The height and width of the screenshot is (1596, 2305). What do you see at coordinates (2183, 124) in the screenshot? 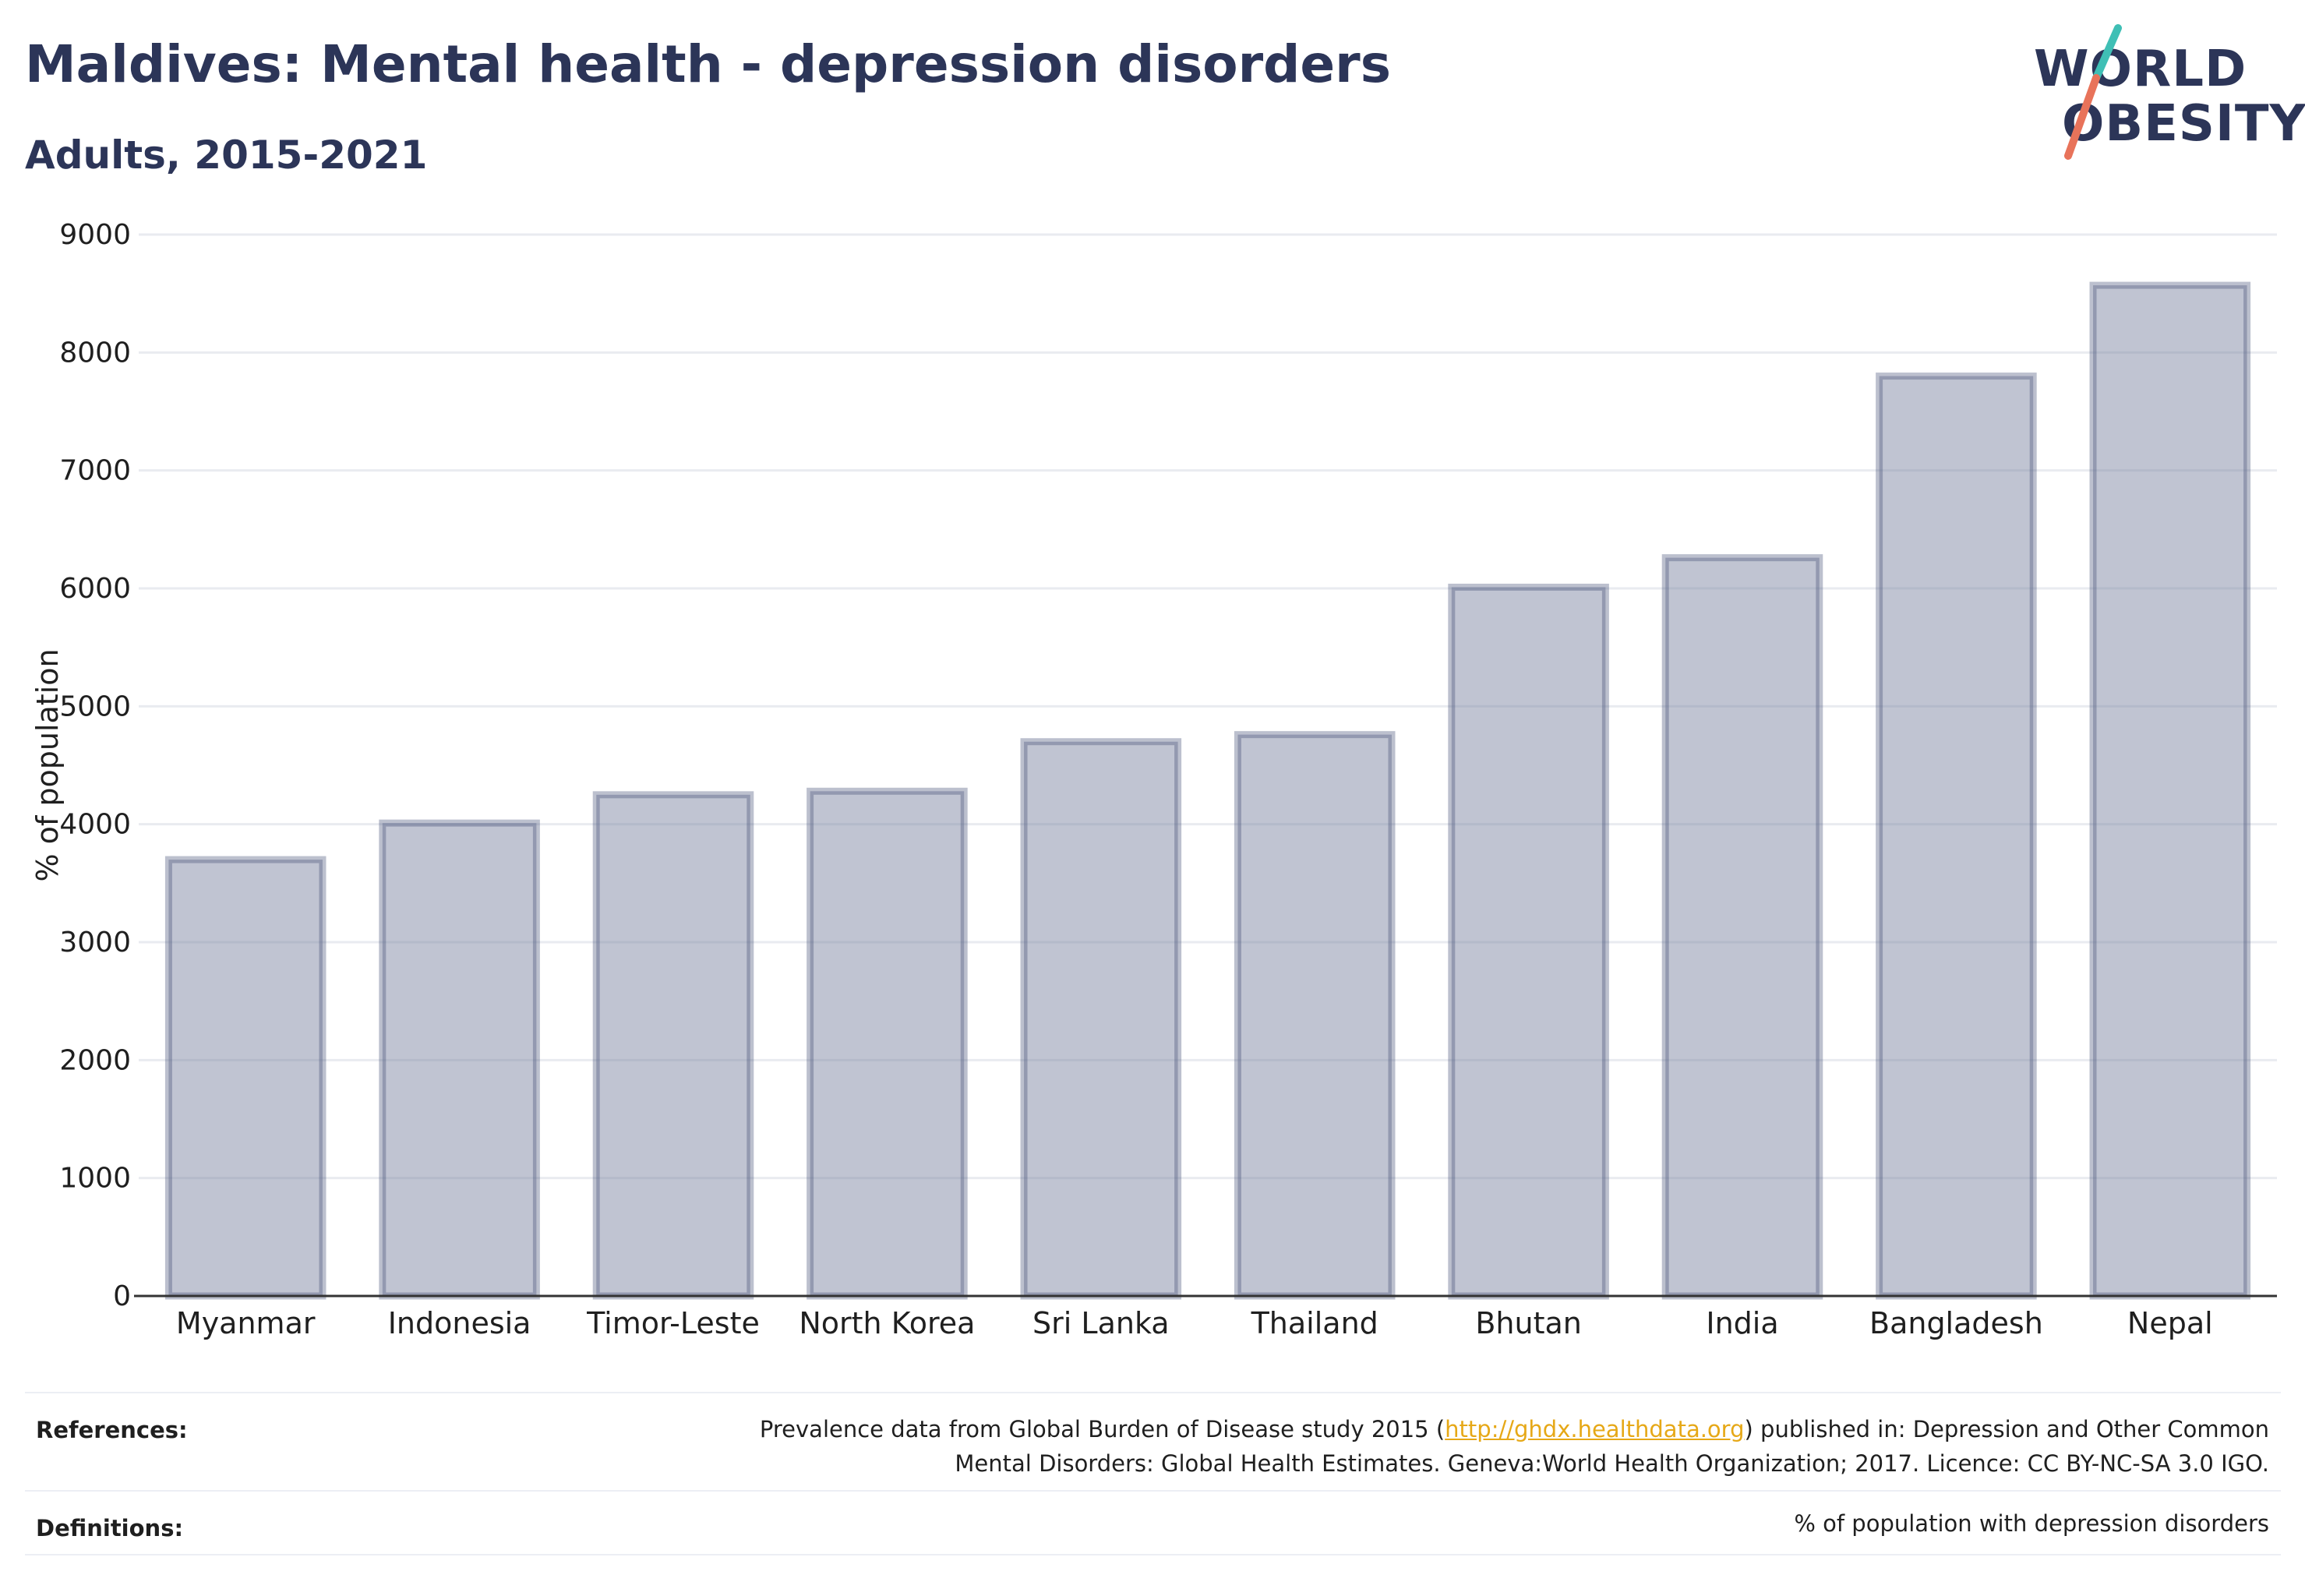
I see `logo-text-line2: OBESITY` at bounding box center [2183, 124].